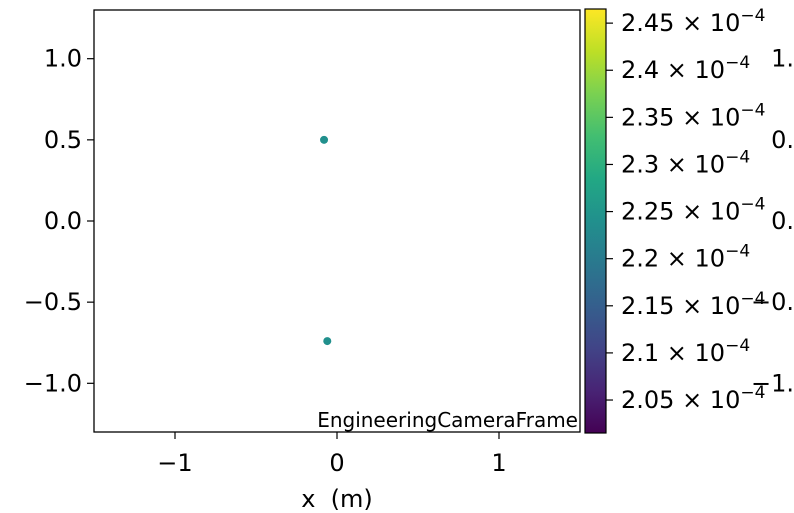 This screenshot has width=794, height=513. I want to click on x-tick-label: 1, so click(498, 463).